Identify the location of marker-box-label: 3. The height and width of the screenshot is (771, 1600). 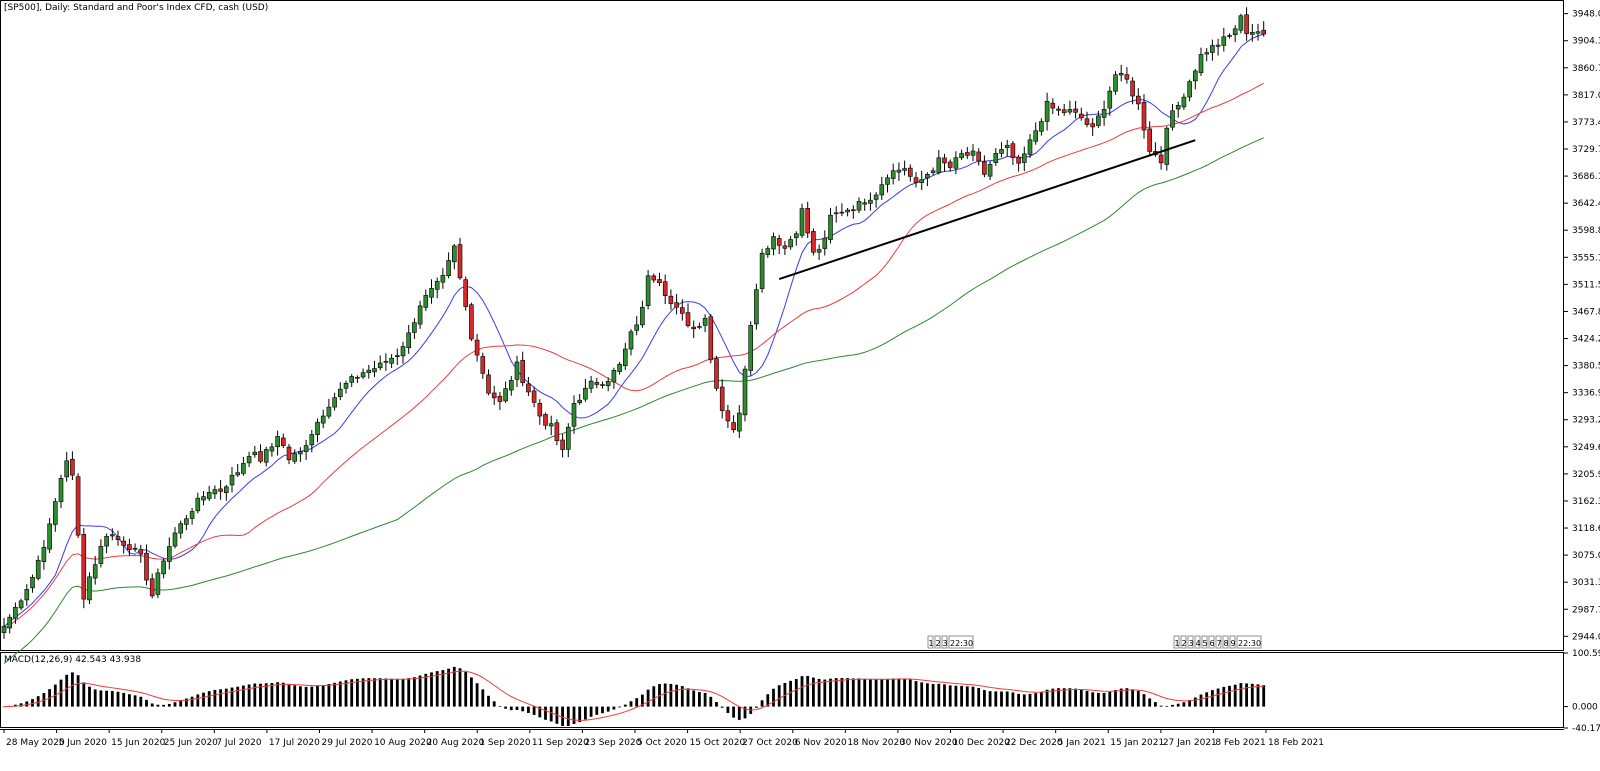
(945, 643).